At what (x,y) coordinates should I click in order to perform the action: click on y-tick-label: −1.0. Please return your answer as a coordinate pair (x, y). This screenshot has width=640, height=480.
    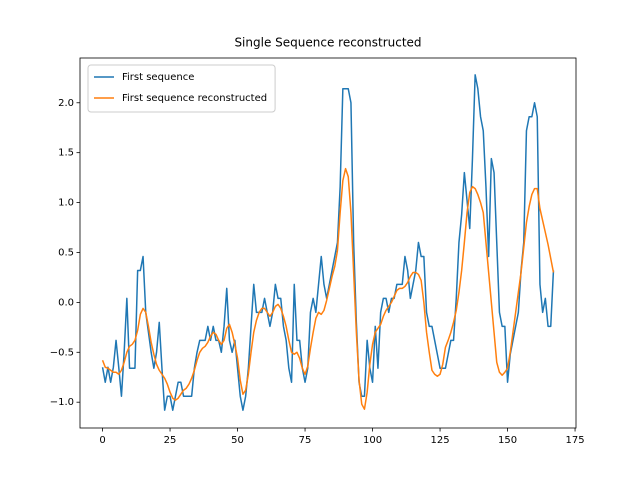
    Looking at the image, I should click on (62, 402).